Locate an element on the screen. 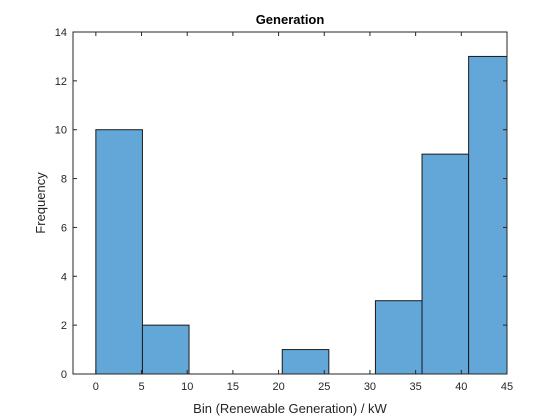  y-axis-label: Frequency is located at coordinates (40, 203).